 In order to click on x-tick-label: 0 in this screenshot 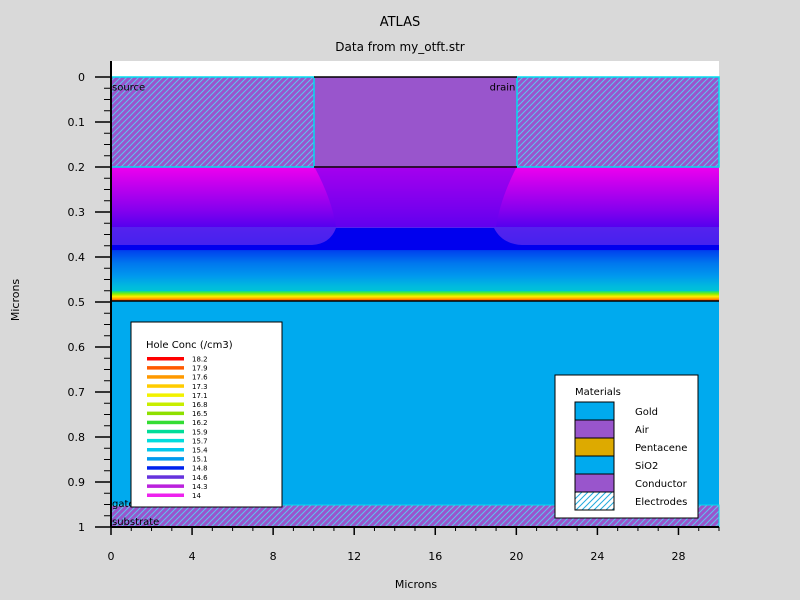, I will do `click(111, 556)`.